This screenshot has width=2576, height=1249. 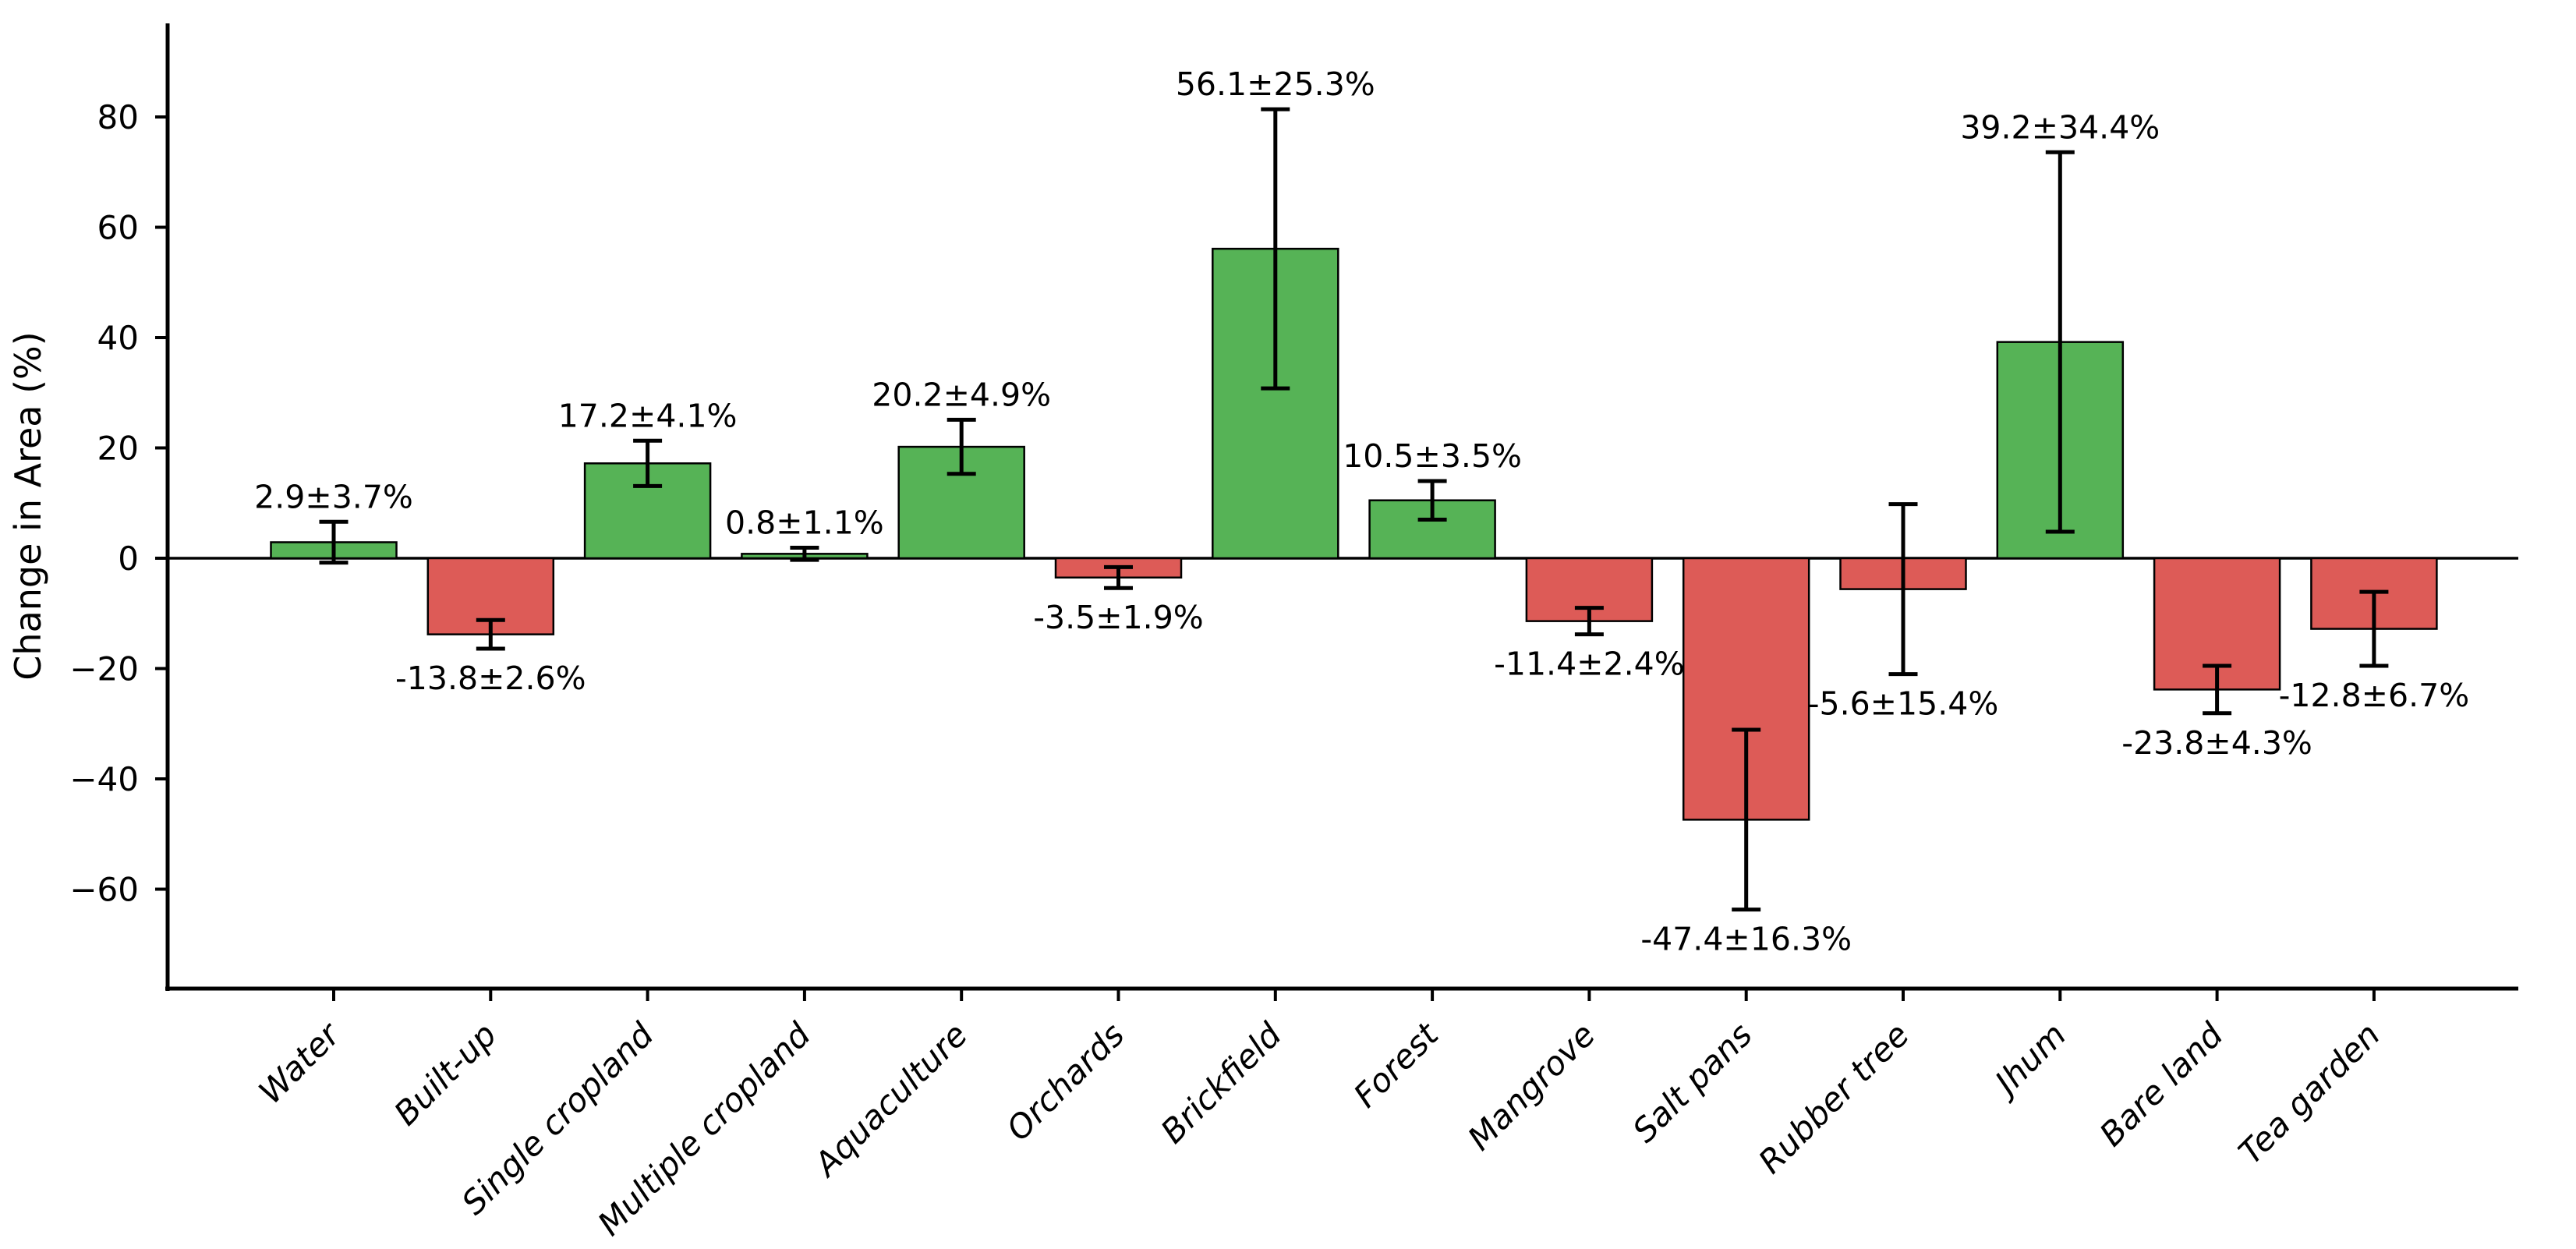 What do you see at coordinates (1275, 84) in the screenshot?
I see `value-label-brickfield: 56.1±25.3%` at bounding box center [1275, 84].